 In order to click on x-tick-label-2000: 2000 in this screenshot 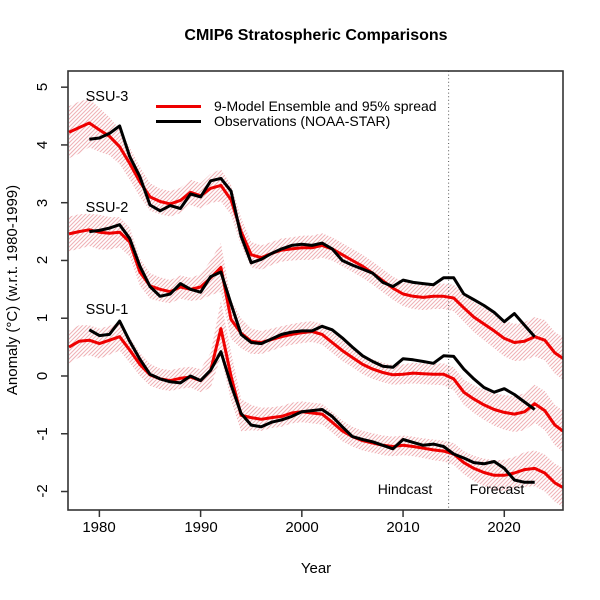, I will do `click(302, 527)`.